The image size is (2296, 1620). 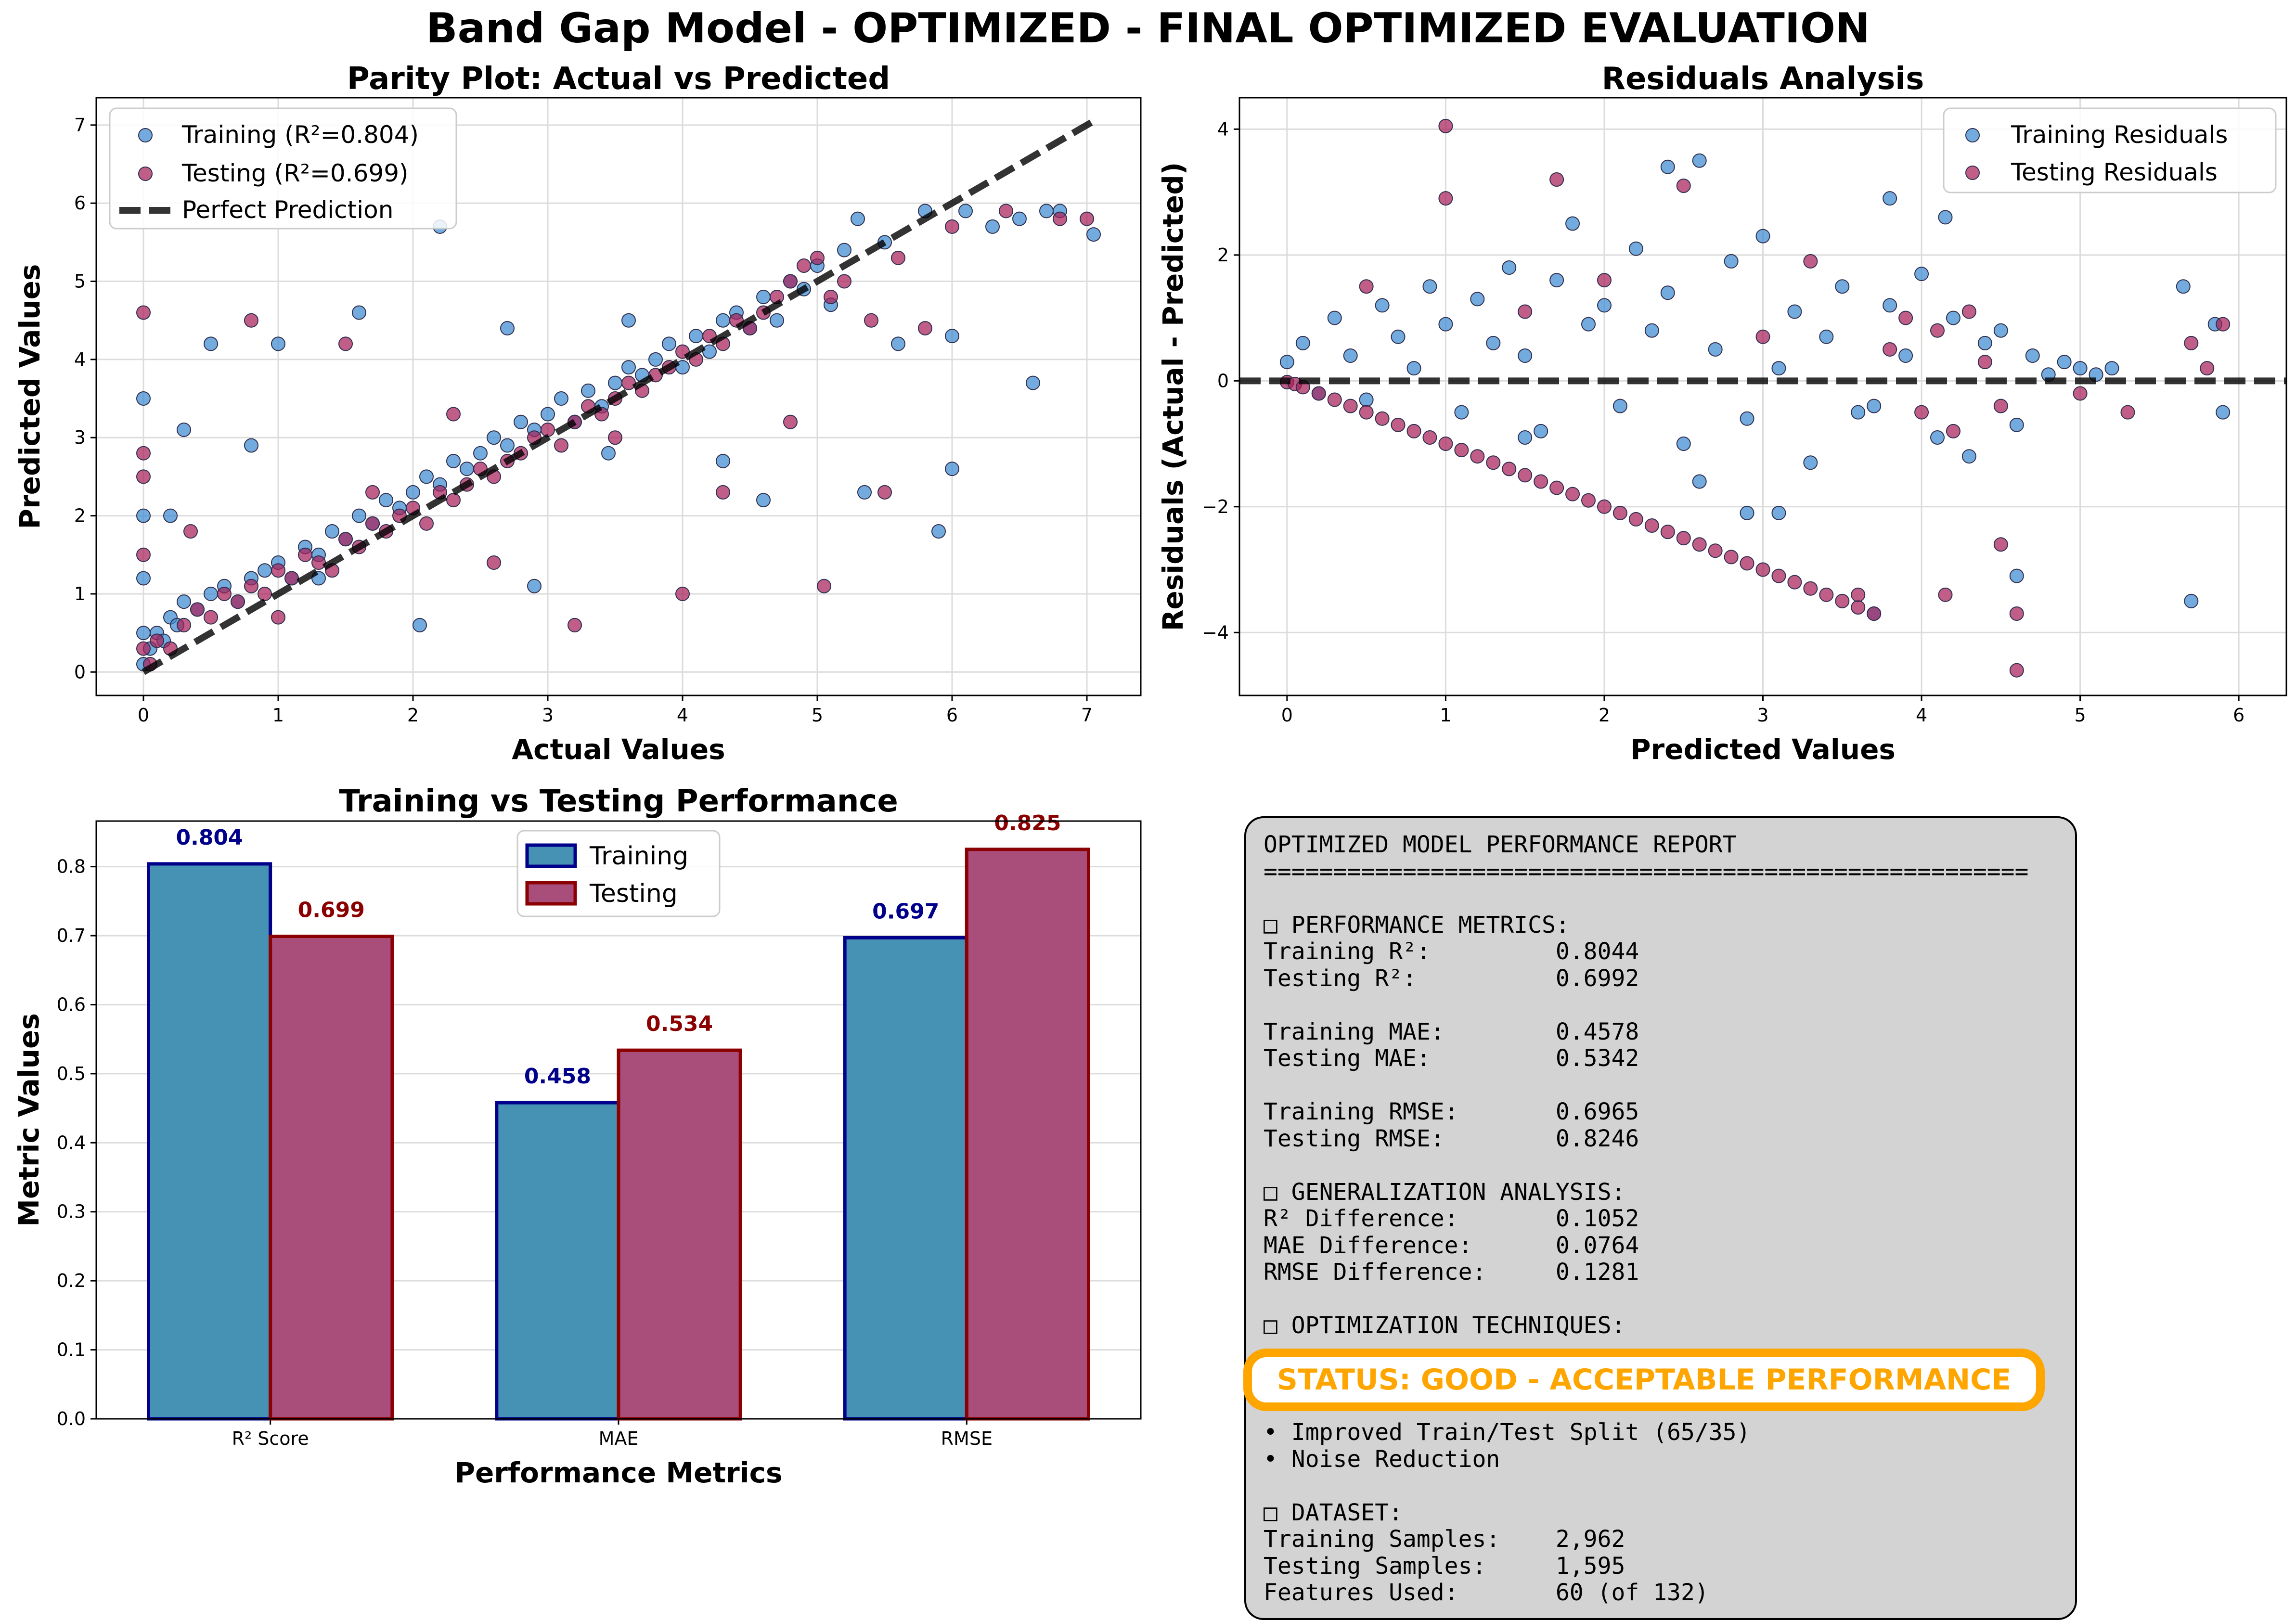 What do you see at coordinates (71, 1211) in the screenshot?
I see `y-tick-label: 0.3` at bounding box center [71, 1211].